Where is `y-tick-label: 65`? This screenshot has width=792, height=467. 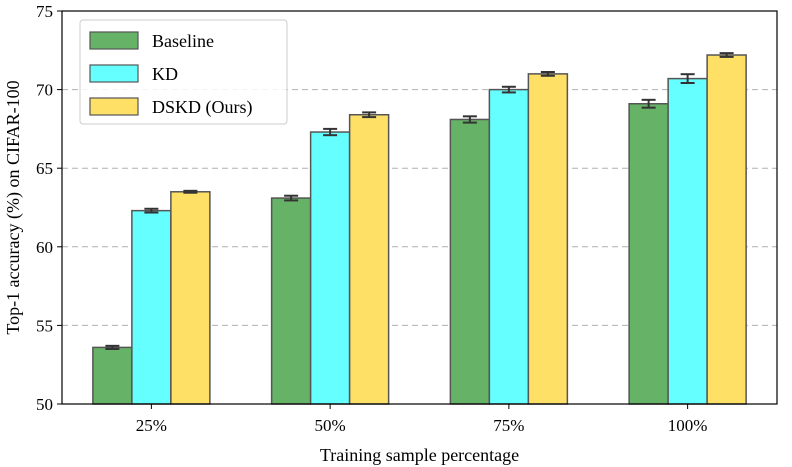
y-tick-label: 65 is located at coordinates (44, 168).